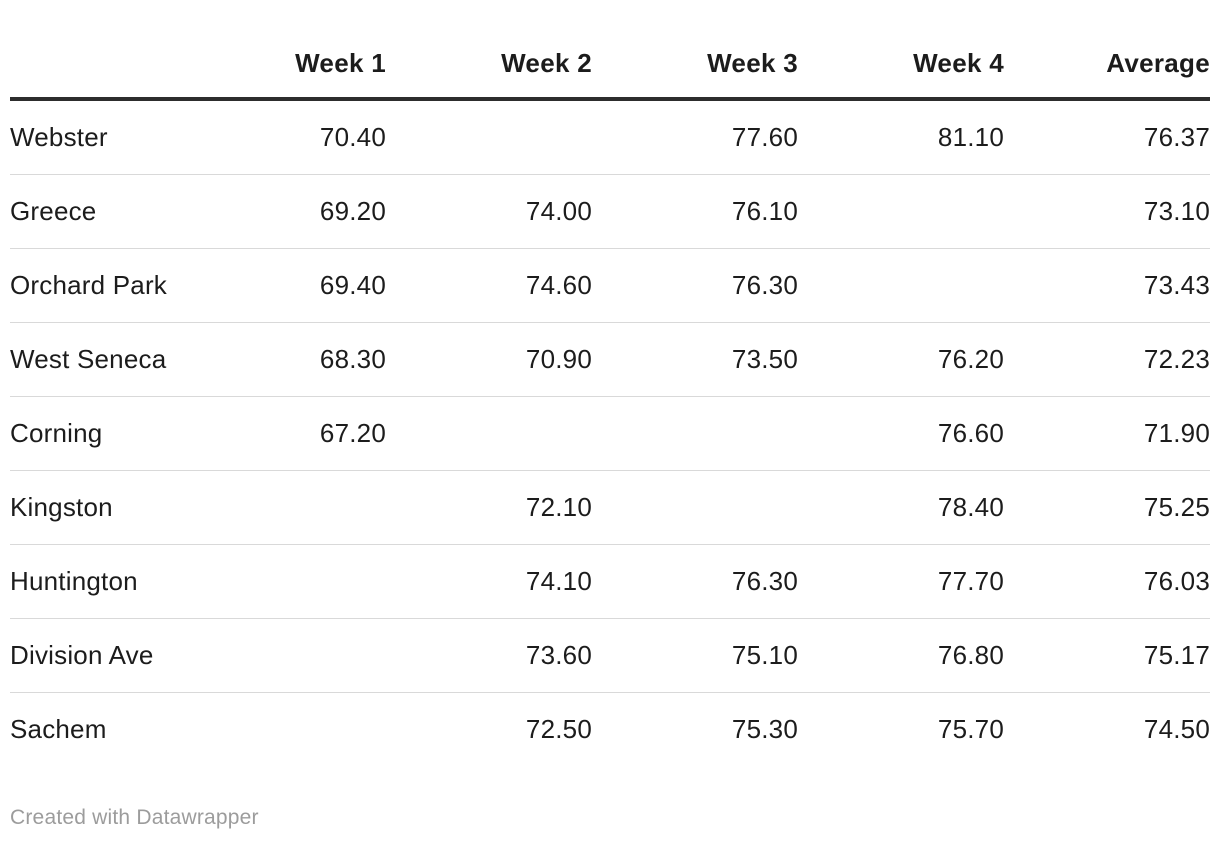 This screenshot has height=842, width=1220. What do you see at coordinates (489, 65) in the screenshot?
I see `column-header-week2: Week 2` at bounding box center [489, 65].